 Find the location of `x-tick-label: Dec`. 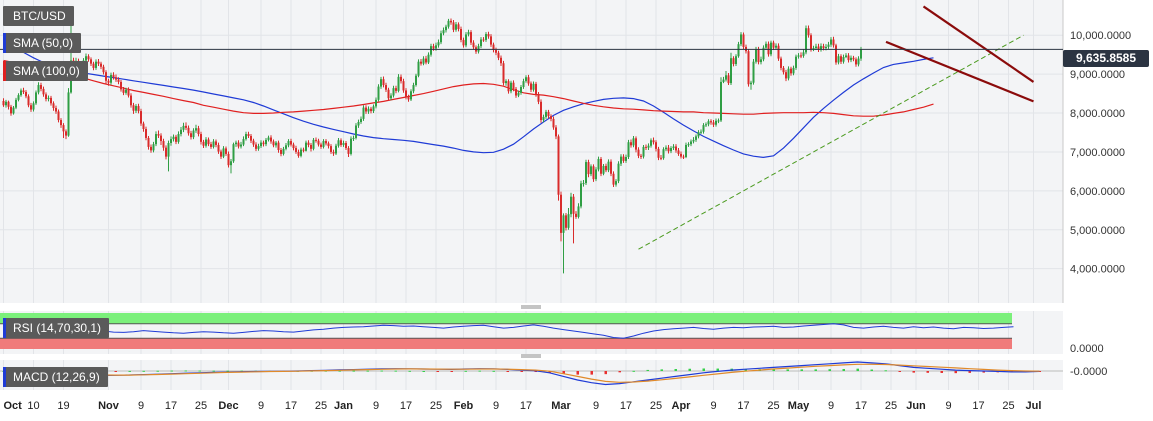

x-tick-label: Dec is located at coordinates (228, 406).